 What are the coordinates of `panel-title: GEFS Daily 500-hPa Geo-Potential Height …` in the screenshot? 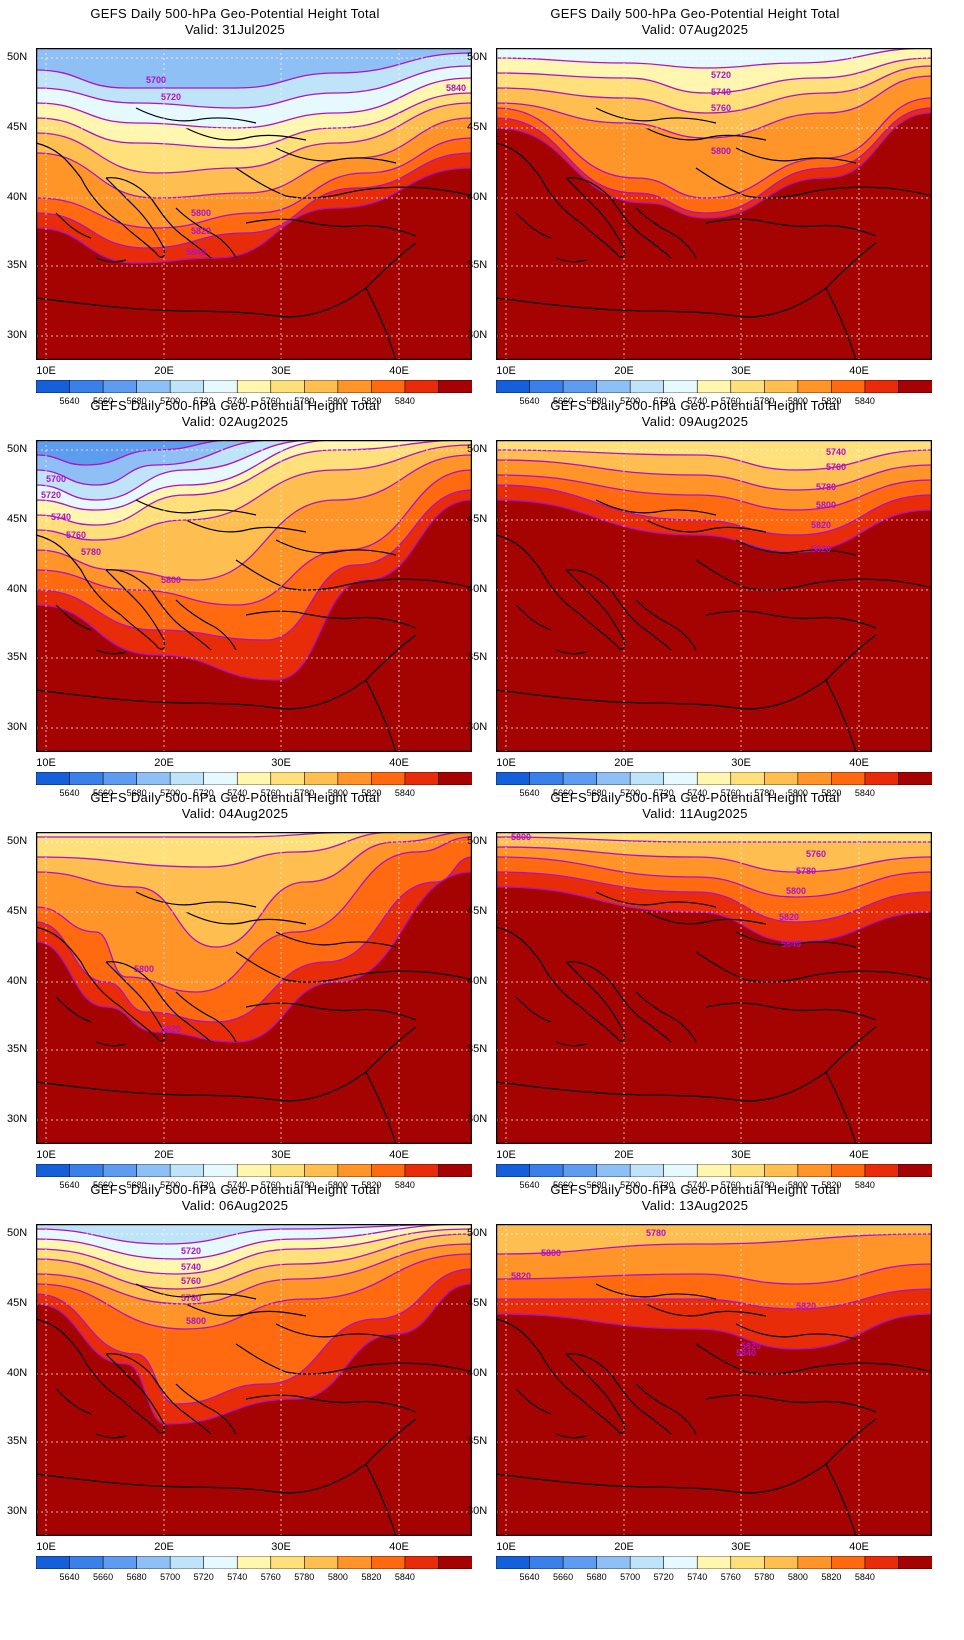 It's located at (235, 405).